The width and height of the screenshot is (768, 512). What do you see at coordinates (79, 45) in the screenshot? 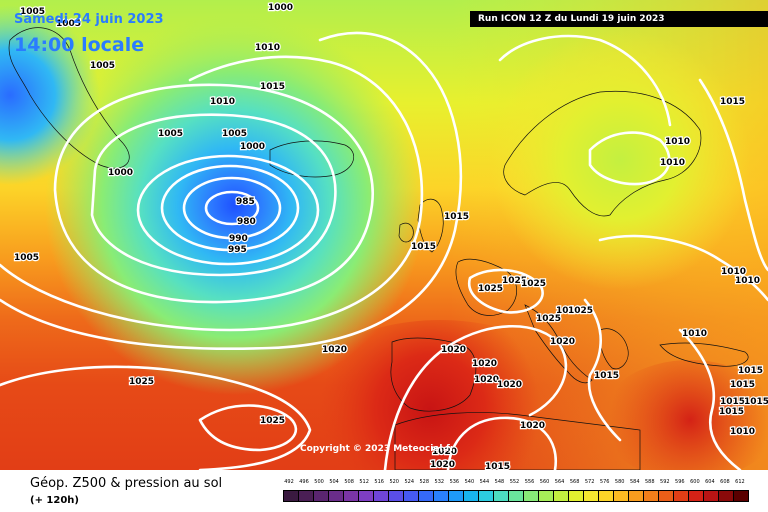
I see `forecast-local-time: 14:00 locale` at bounding box center [79, 45].